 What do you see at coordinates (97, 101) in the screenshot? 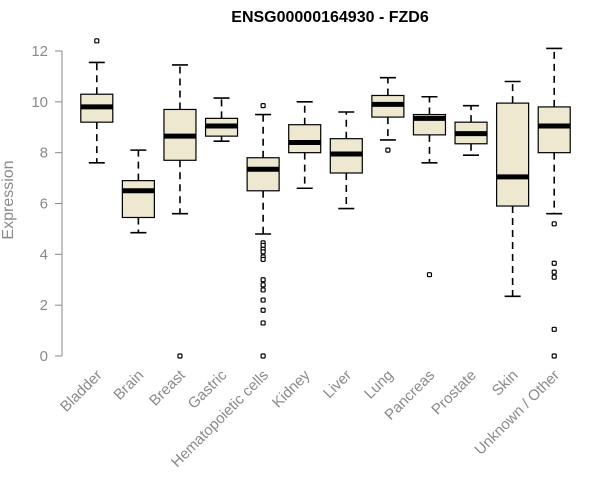
I see `box-bladder` at bounding box center [97, 101].